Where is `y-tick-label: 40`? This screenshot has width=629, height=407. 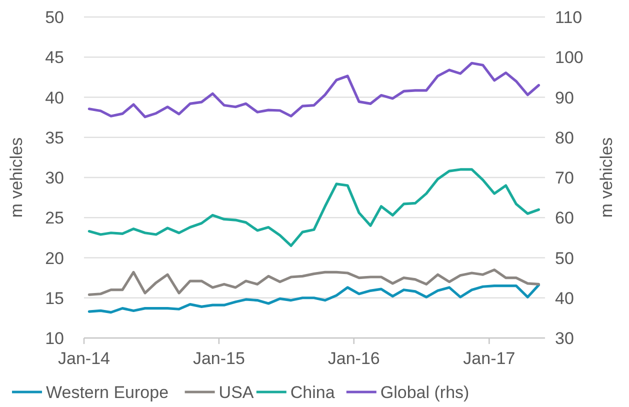 y-tick-label: 40 is located at coordinates (54, 98).